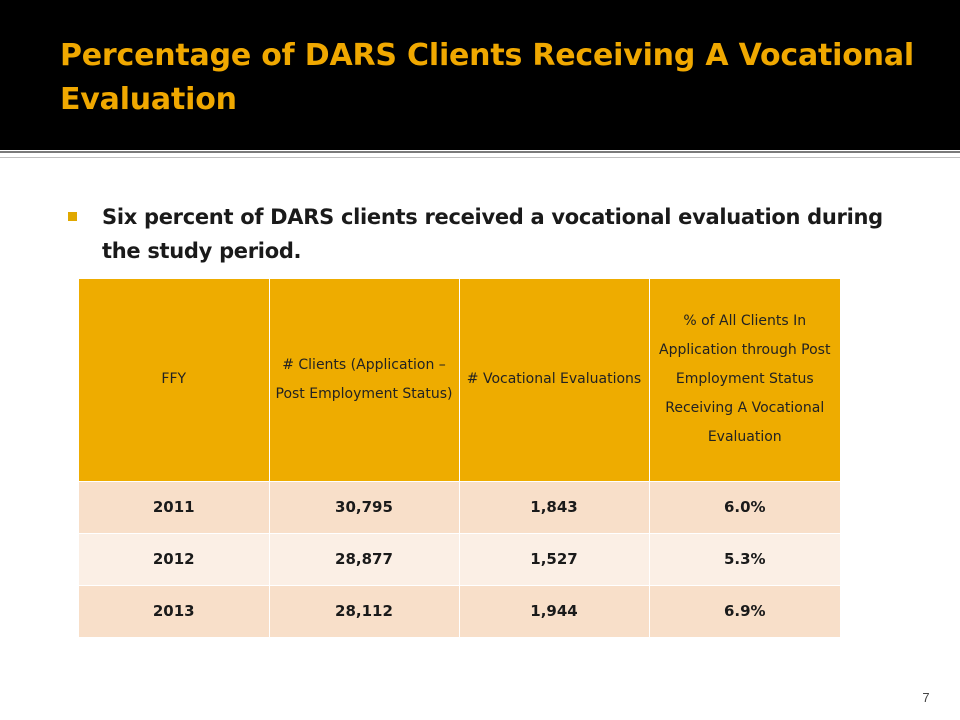 The height and width of the screenshot is (720, 960). I want to click on table-row: 2013 28,112 1,944 6.9%, so click(459, 610).